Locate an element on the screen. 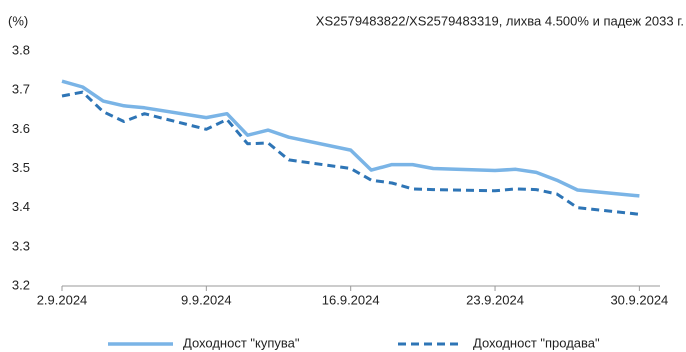 The width and height of the screenshot is (686, 352). y-tick-label: 3.3 is located at coordinates (21, 245).